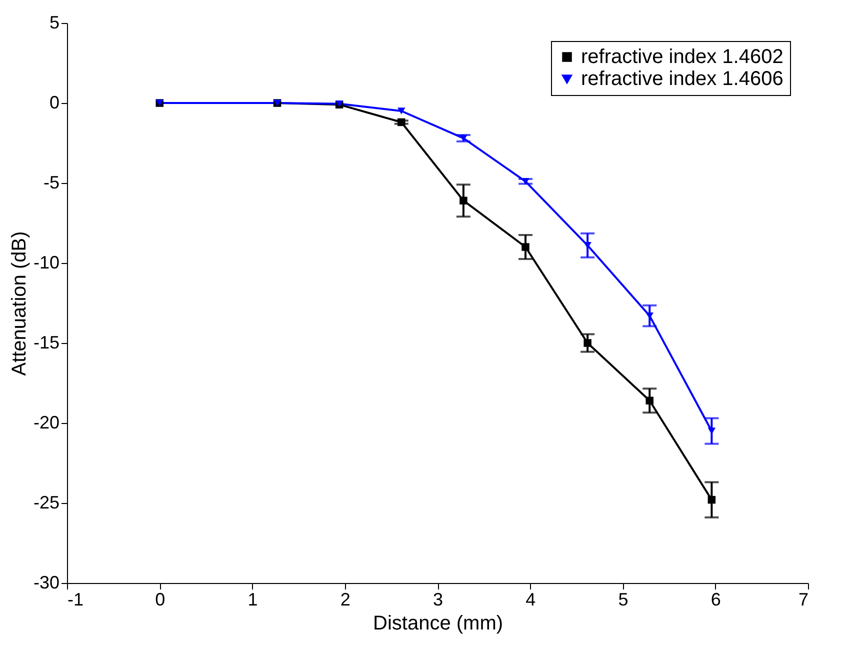 The image size is (860, 656). Describe the element at coordinates (46, 582) in the screenshot. I see `y-tick-label: -30` at that location.